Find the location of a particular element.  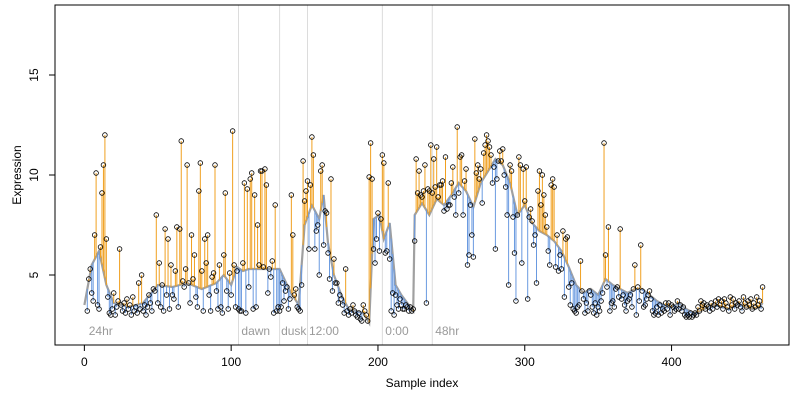

x-tick-label: 200 is located at coordinates (378, 362).